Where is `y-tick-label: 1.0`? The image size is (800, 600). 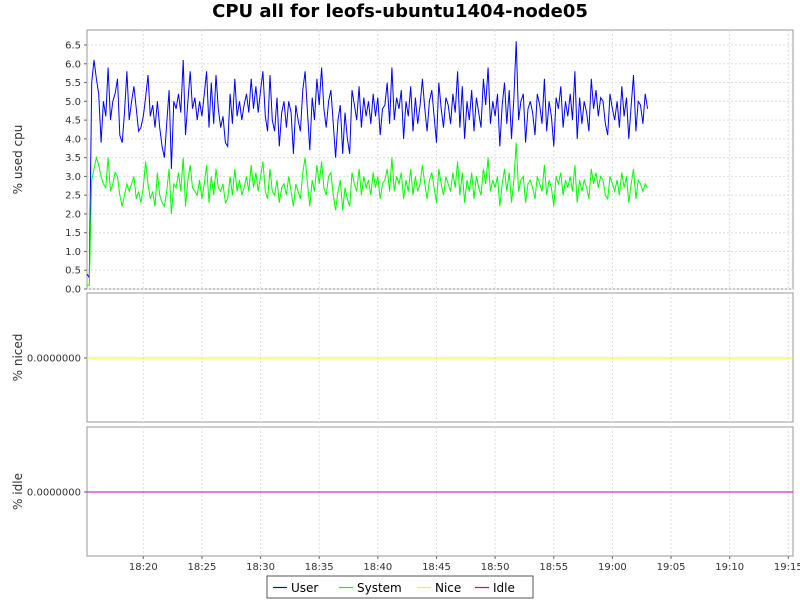 y-tick-label: 1.0 is located at coordinates (73, 252).